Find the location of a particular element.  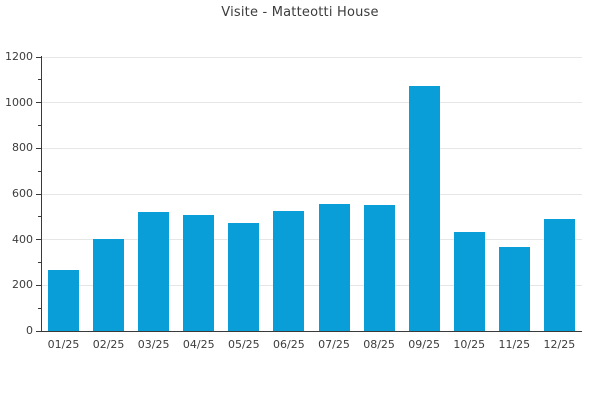

x-tick-label: 05/25 is located at coordinates (243, 344).